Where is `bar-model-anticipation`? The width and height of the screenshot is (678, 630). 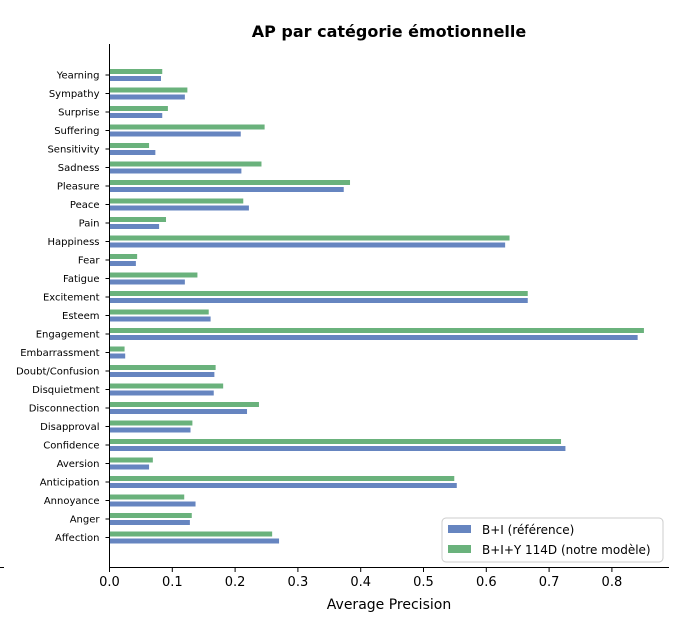
bar-model-anticipation is located at coordinates (282, 478).